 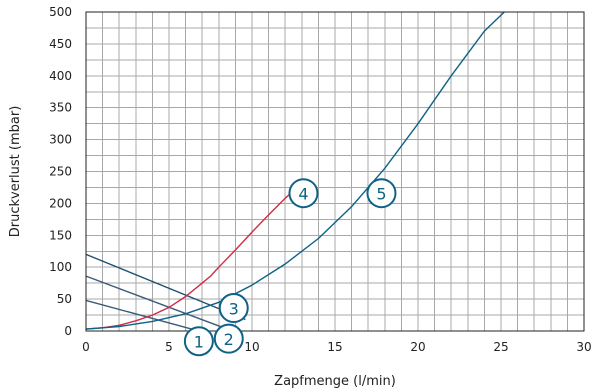 I want to click on x-tick-label: 20, so click(x=417, y=347).